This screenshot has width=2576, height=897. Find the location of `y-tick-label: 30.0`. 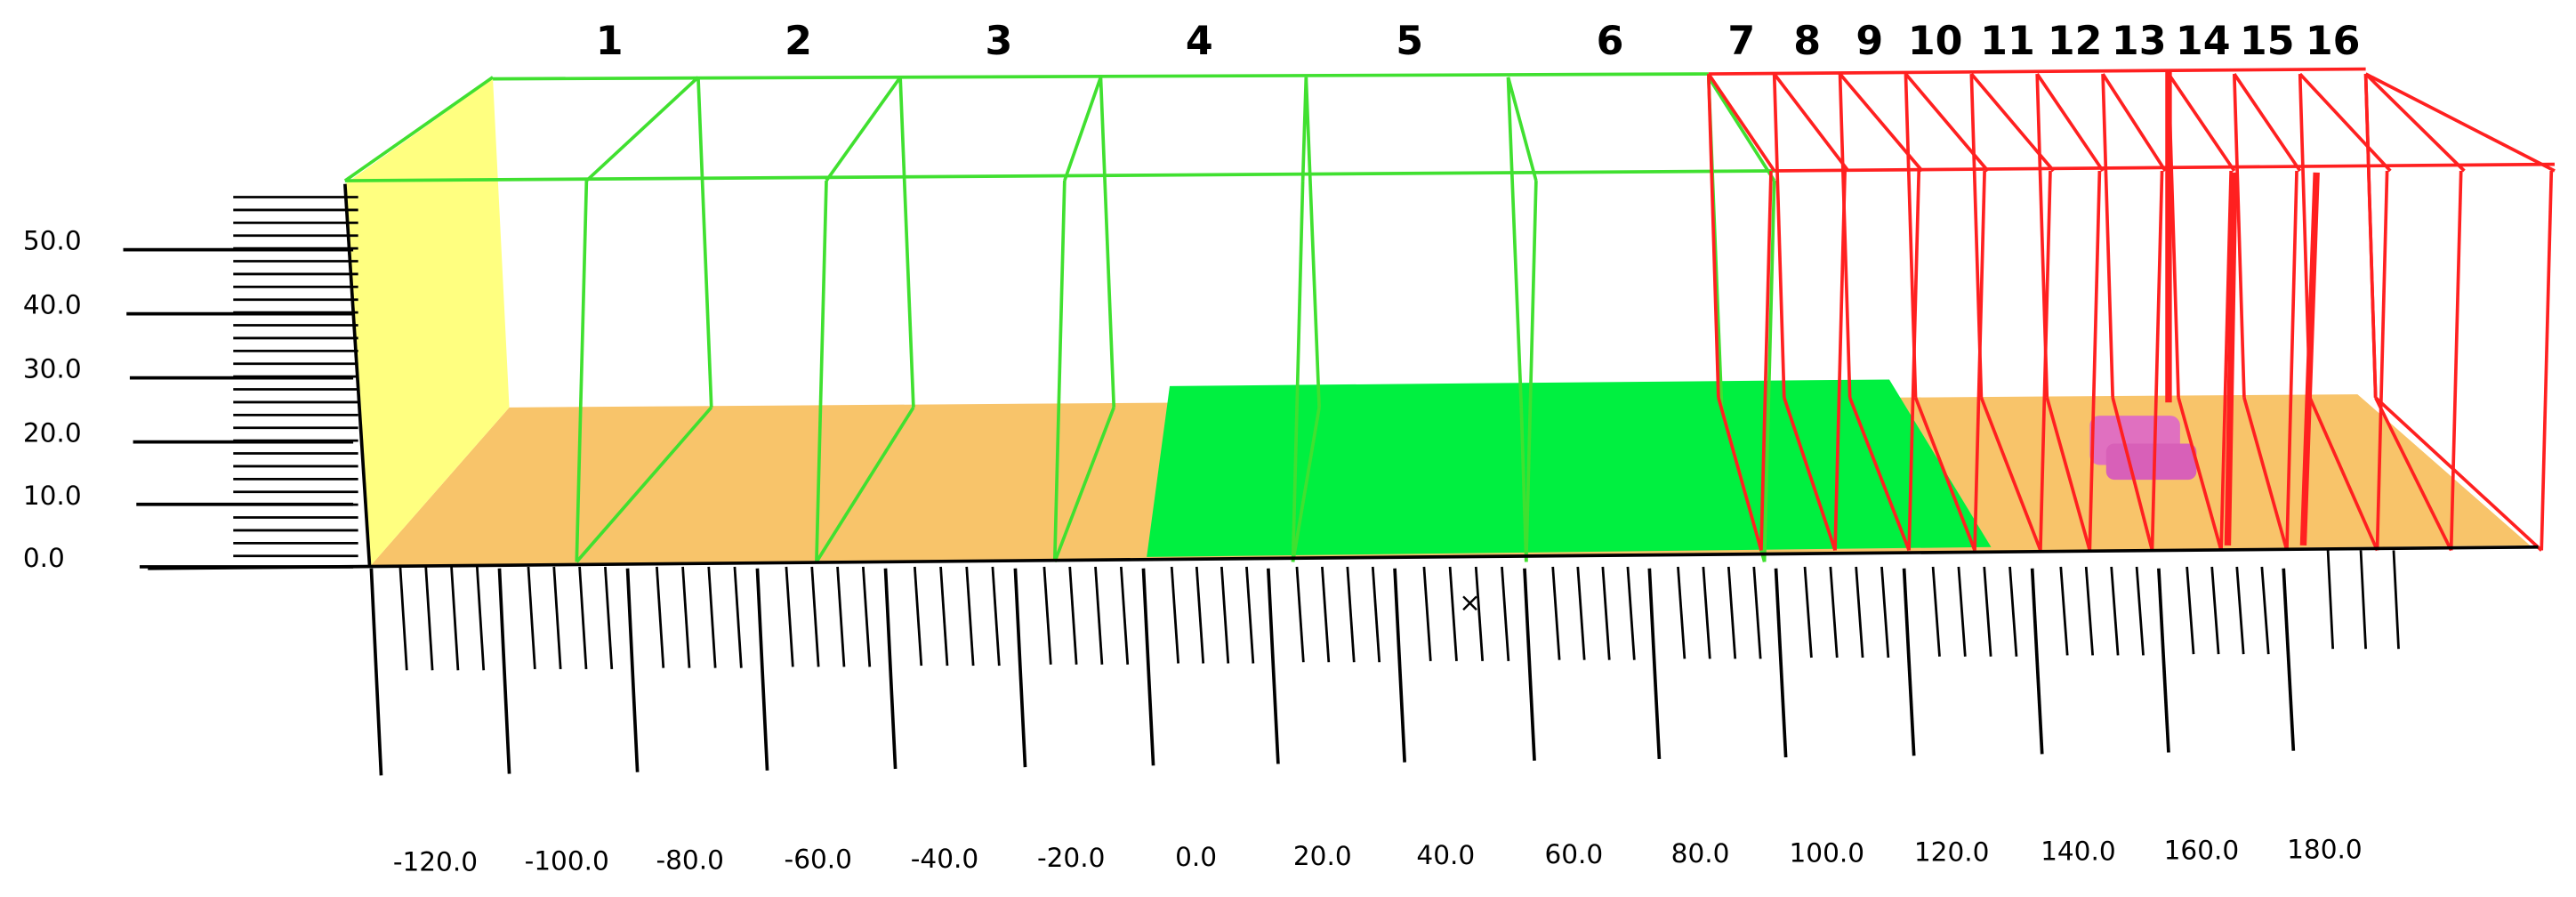

y-tick-label: 30.0 is located at coordinates (52, 369).